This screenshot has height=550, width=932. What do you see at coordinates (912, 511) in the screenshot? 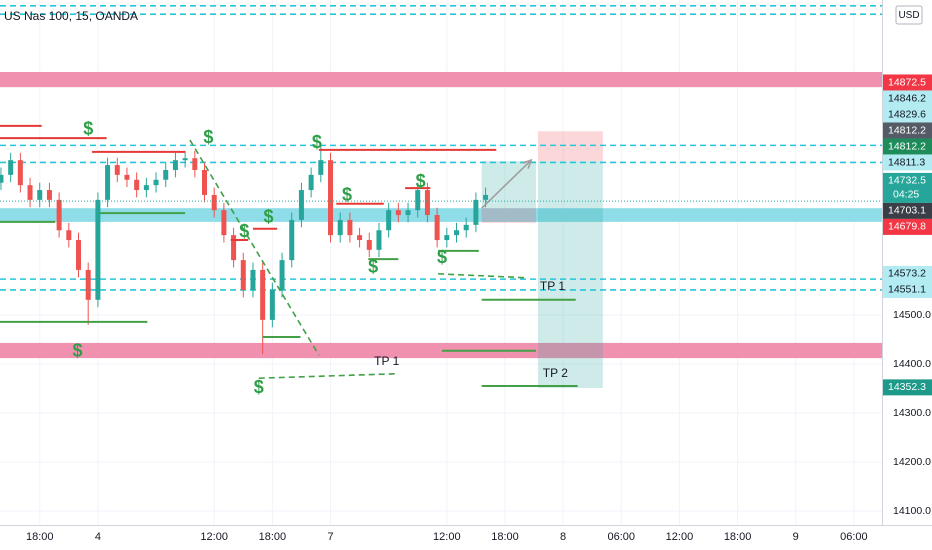
I see `y-tick-label: 14100.0` at bounding box center [912, 511].